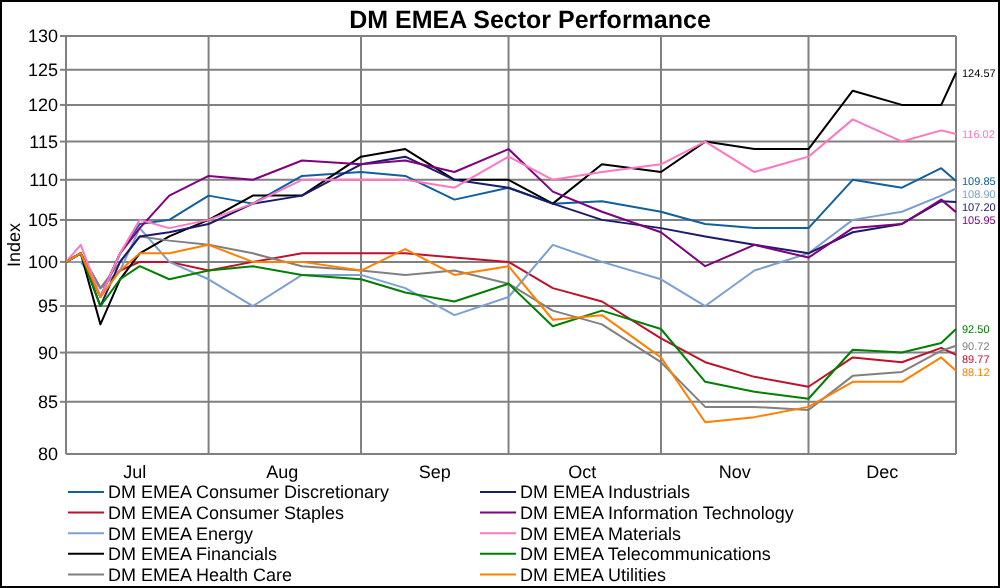  Describe the element at coordinates (42, 70) in the screenshot. I see `y-tick-label: 125` at that location.